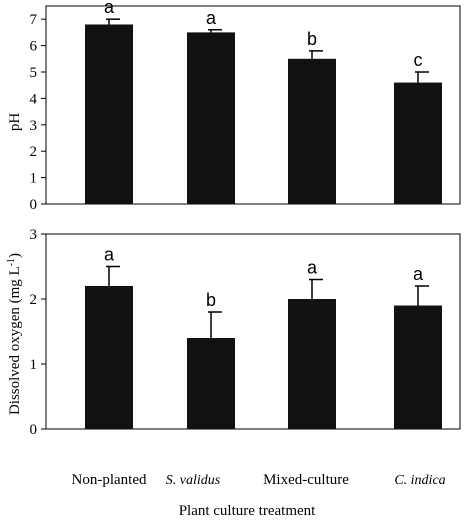 The image size is (474, 524). I want to click on ph-y-tick-label: 5, so click(34, 73).